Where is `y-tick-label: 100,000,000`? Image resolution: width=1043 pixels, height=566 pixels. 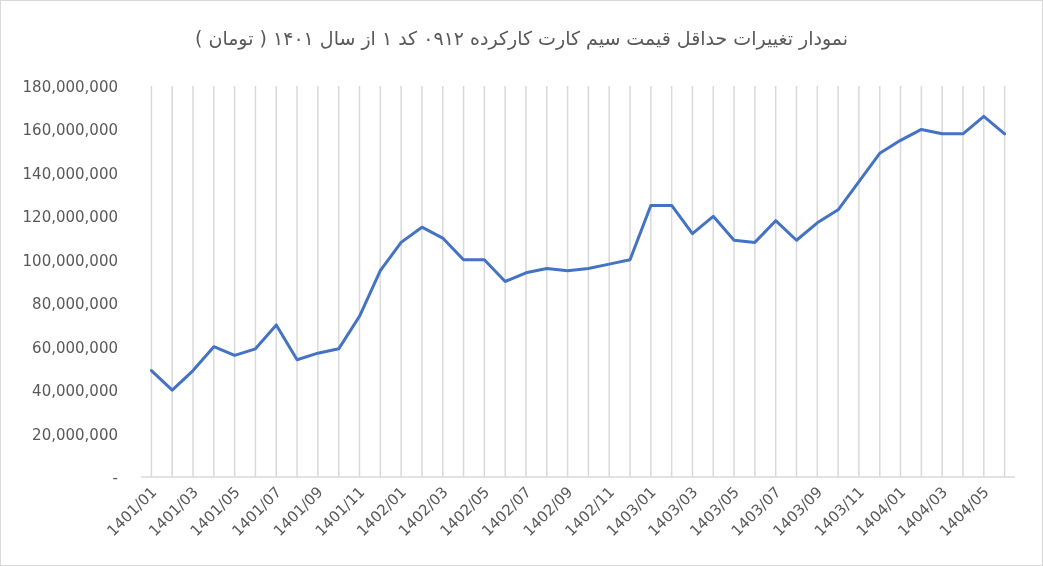 y-tick-label: 100,000,000 is located at coordinates (70, 260).